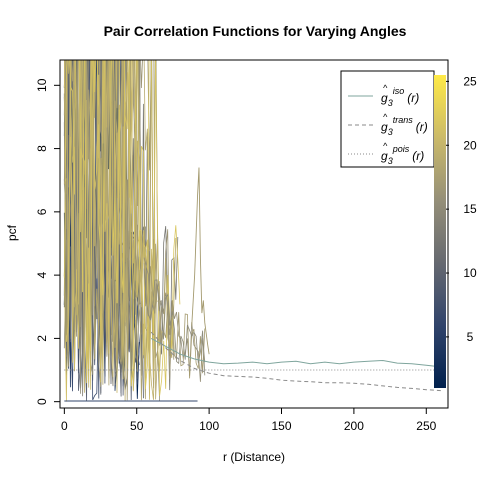 The image size is (480, 485). I want to click on colorbar: 5 10 15 20 25, so click(455, 231).